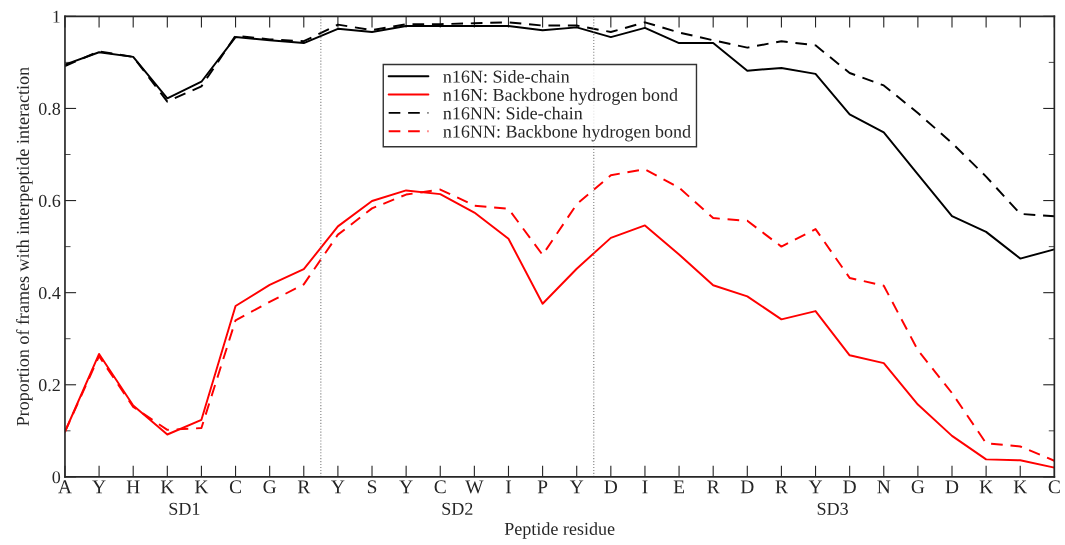 This screenshot has width=1065, height=545. What do you see at coordinates (56, 16) in the screenshot?
I see `y-tick-label: 1` at bounding box center [56, 16].